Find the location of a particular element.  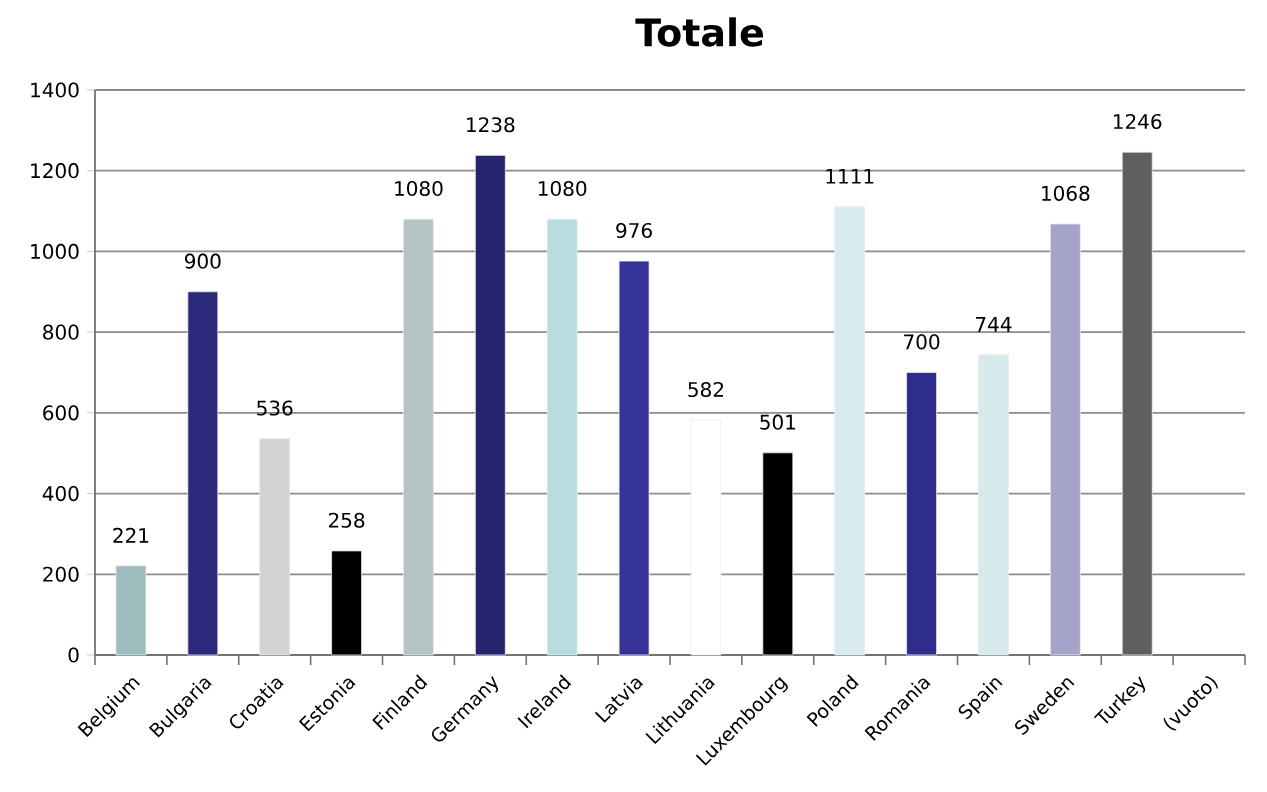

y-tick-label: 600 is located at coordinates (61, 413).